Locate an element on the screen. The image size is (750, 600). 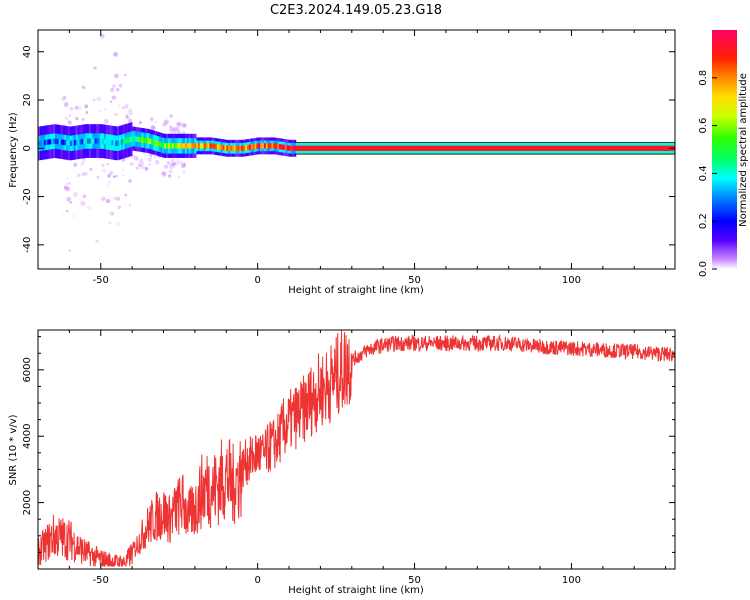
spectrogram-y-tick-label: 0 is located at coordinates (27, 148).